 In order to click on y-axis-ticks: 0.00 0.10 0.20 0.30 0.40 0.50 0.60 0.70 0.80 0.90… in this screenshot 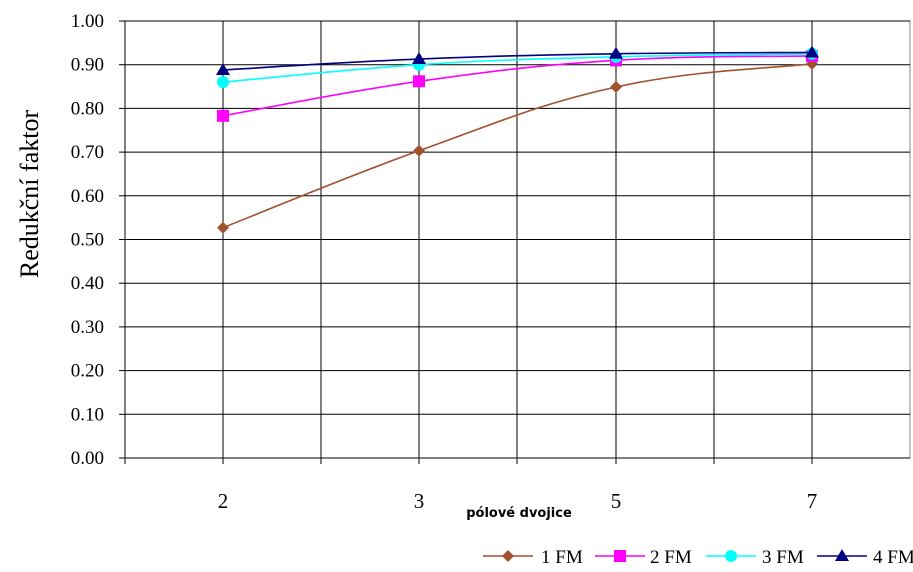, I will do `click(98, 240)`.